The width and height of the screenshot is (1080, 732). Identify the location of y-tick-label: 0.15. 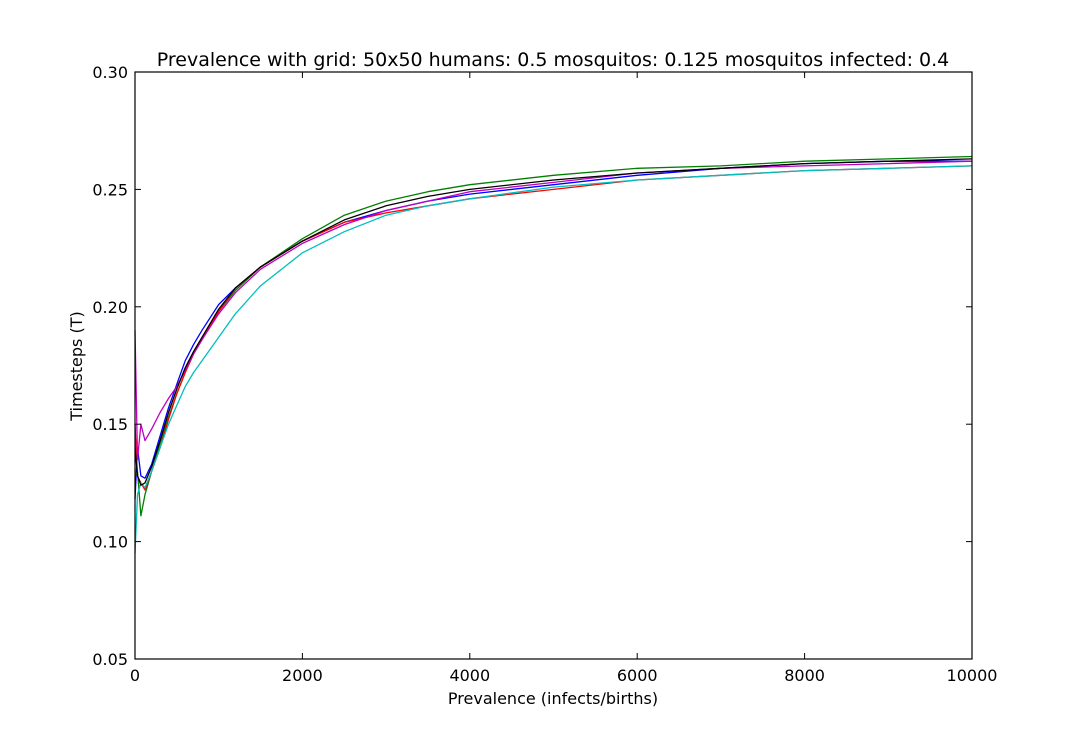
(110, 424).